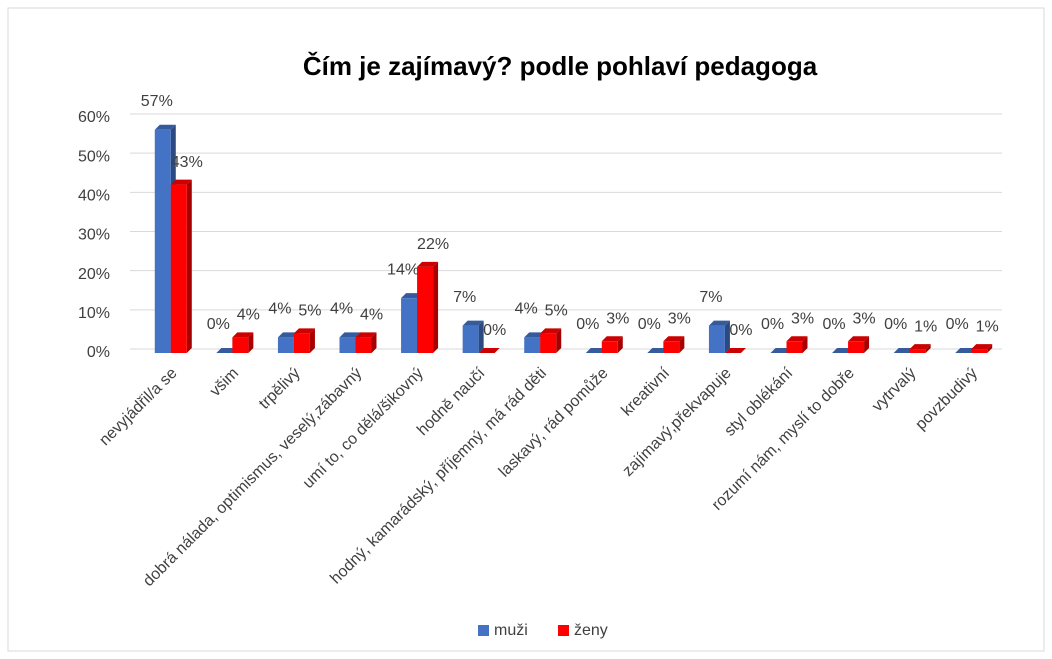 The width and height of the screenshot is (1052, 659). Describe the element at coordinates (94, 156) in the screenshot. I see `y-tick-label: 50%` at that location.